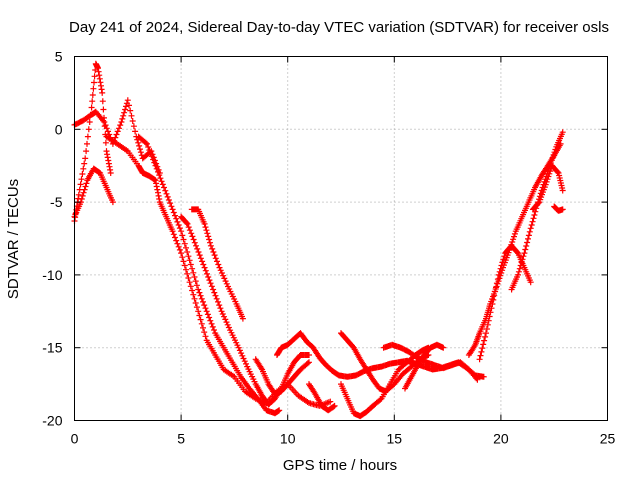 Image resolution: width=640 pixels, height=480 pixels. Describe the element at coordinates (288, 439) in the screenshot. I see `x-tick-label: 10` at that location.